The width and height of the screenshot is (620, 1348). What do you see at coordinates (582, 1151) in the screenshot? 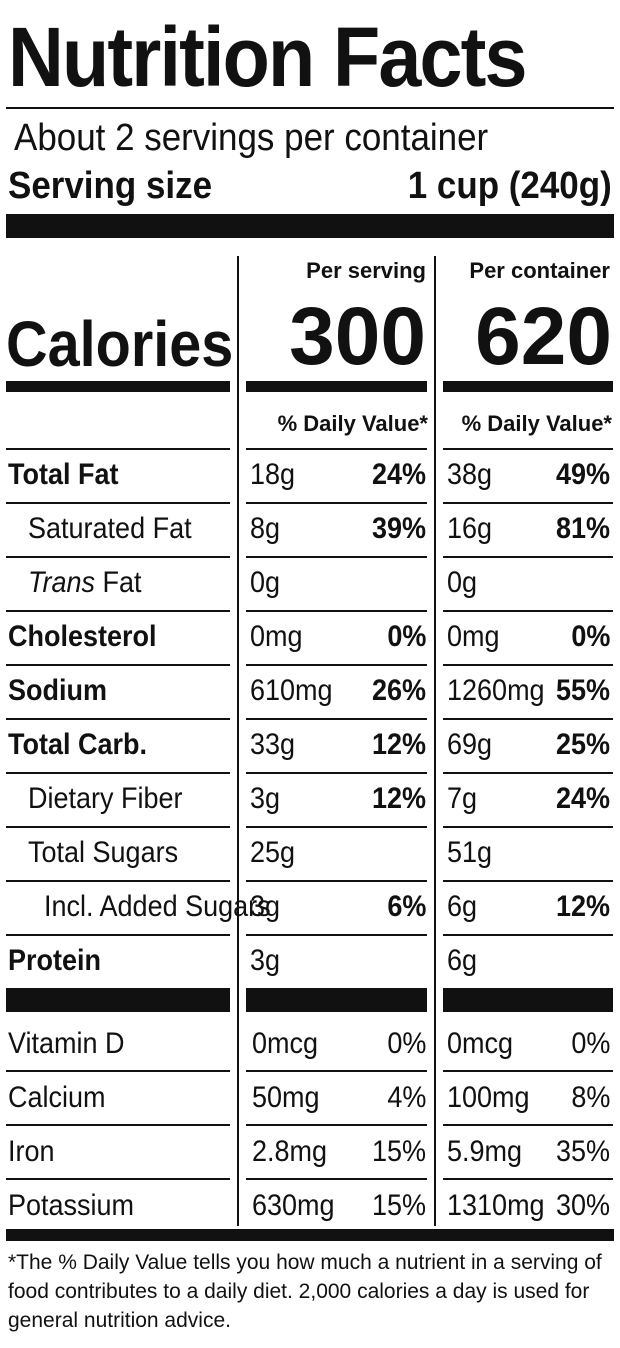
I see `vitamin-container-daily-value: 35%` at bounding box center [582, 1151].